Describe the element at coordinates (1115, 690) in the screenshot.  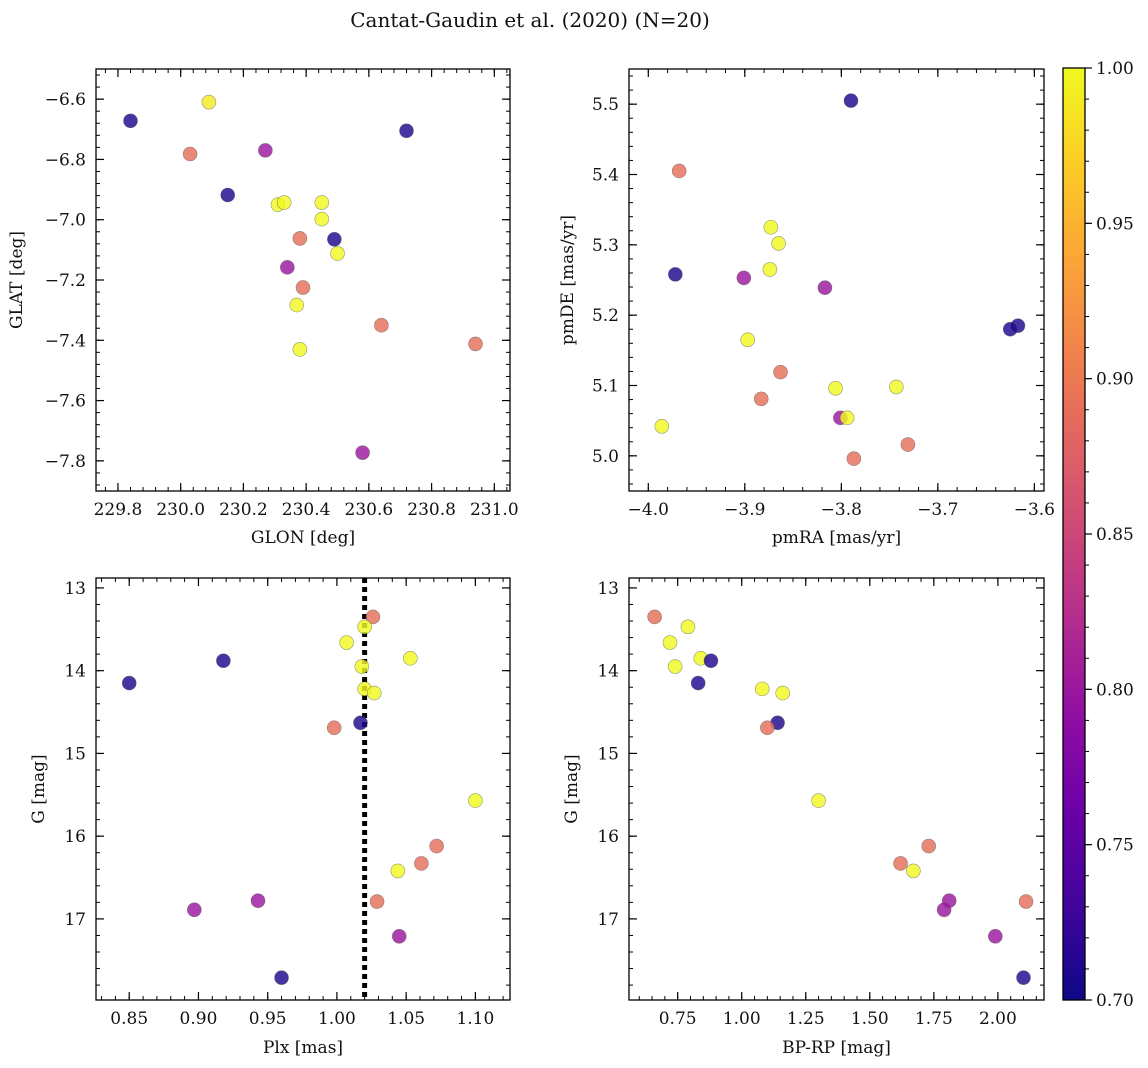
I see `colorbar-tick-label: 0.80` at that location.